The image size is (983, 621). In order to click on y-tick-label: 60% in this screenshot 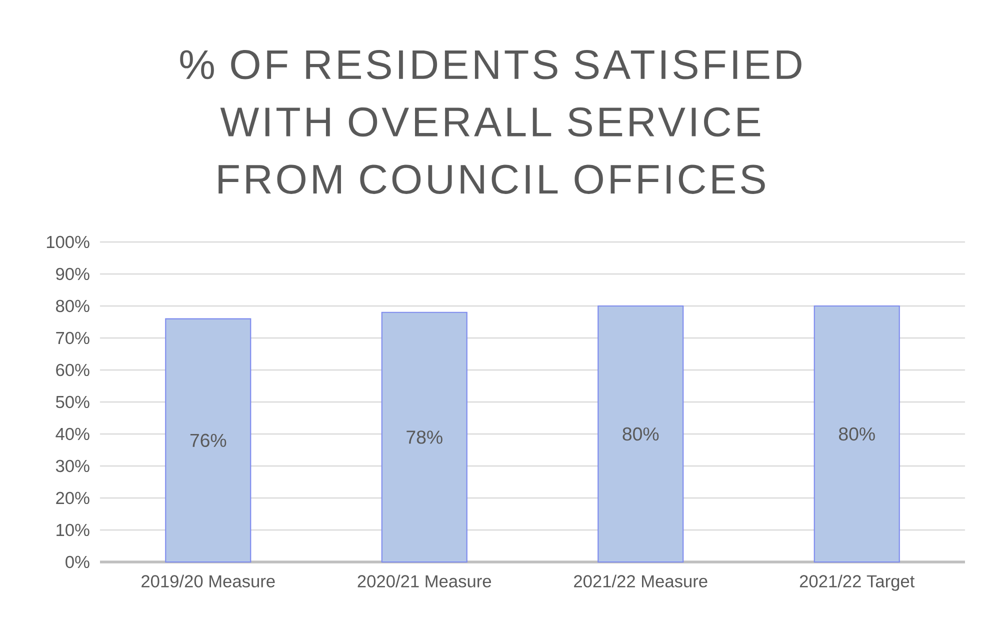, I will do `click(73, 370)`.